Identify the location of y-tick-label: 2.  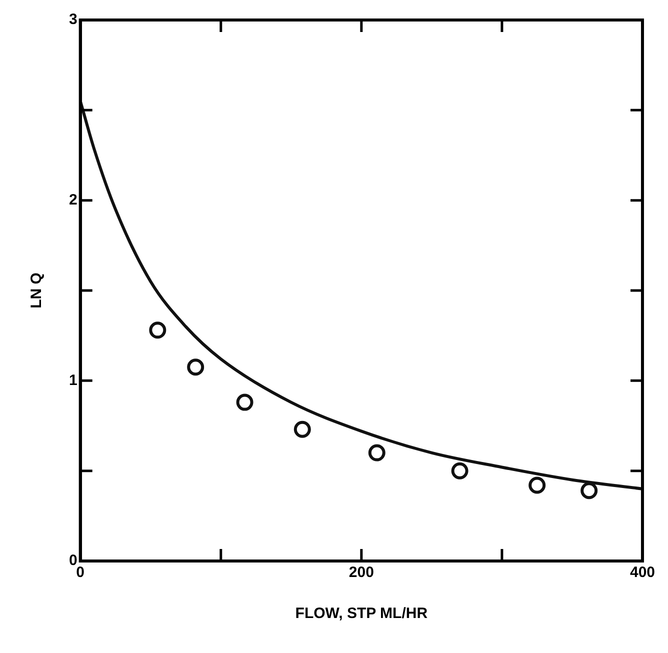
(73, 199).